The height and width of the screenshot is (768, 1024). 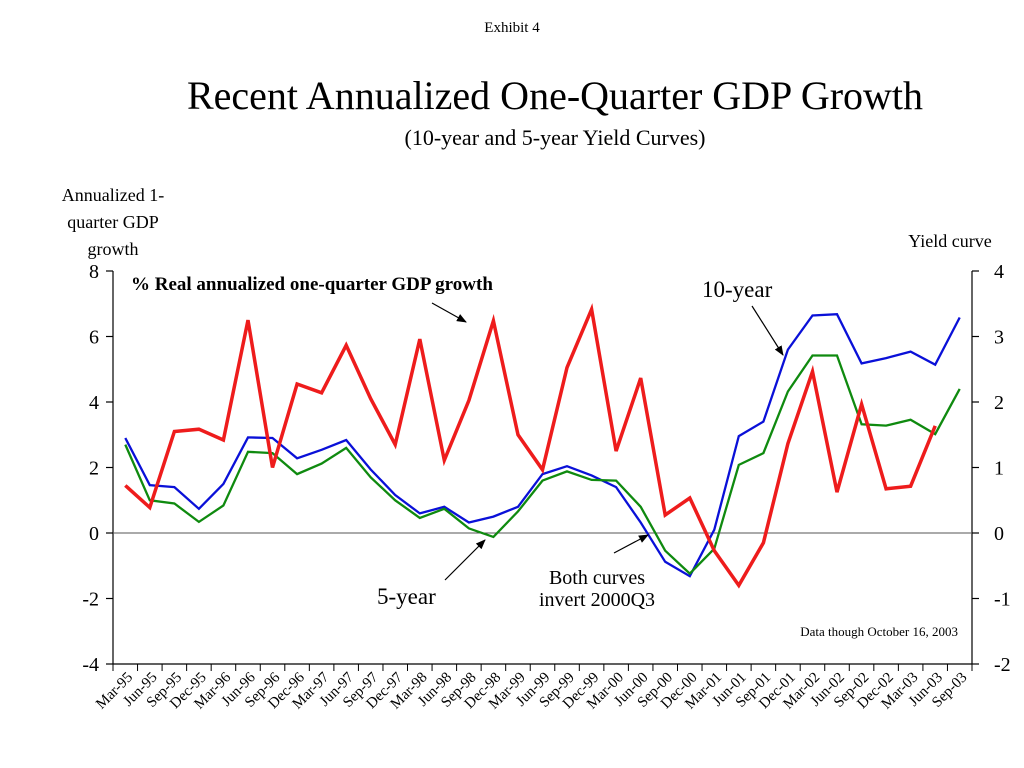 I want to click on data-note: Data though October 16, 2003, so click(x=879, y=631).